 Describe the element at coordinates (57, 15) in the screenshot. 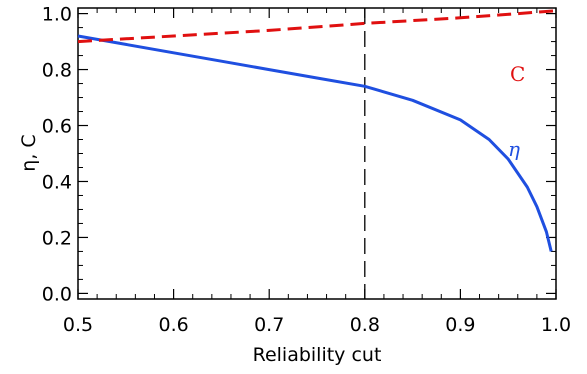

I see `y-tick-label: 1.0` at that location.